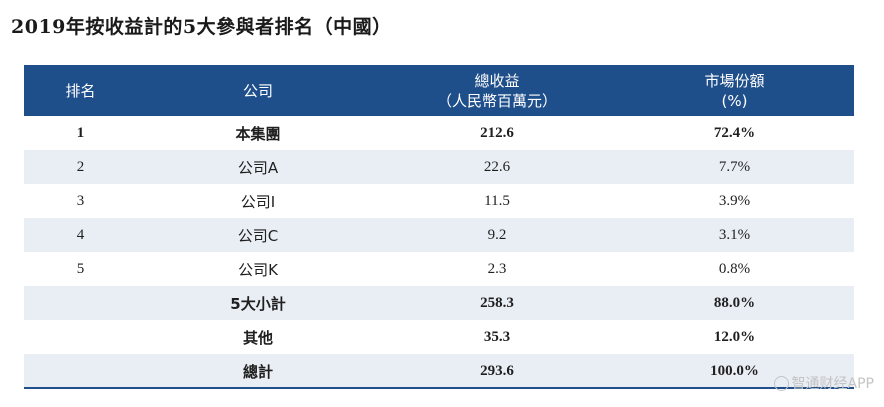 The image size is (884, 407). Describe the element at coordinates (439, 337) in the screenshot. I see `table-row-others: 其他 35.3 12.0%` at that location.